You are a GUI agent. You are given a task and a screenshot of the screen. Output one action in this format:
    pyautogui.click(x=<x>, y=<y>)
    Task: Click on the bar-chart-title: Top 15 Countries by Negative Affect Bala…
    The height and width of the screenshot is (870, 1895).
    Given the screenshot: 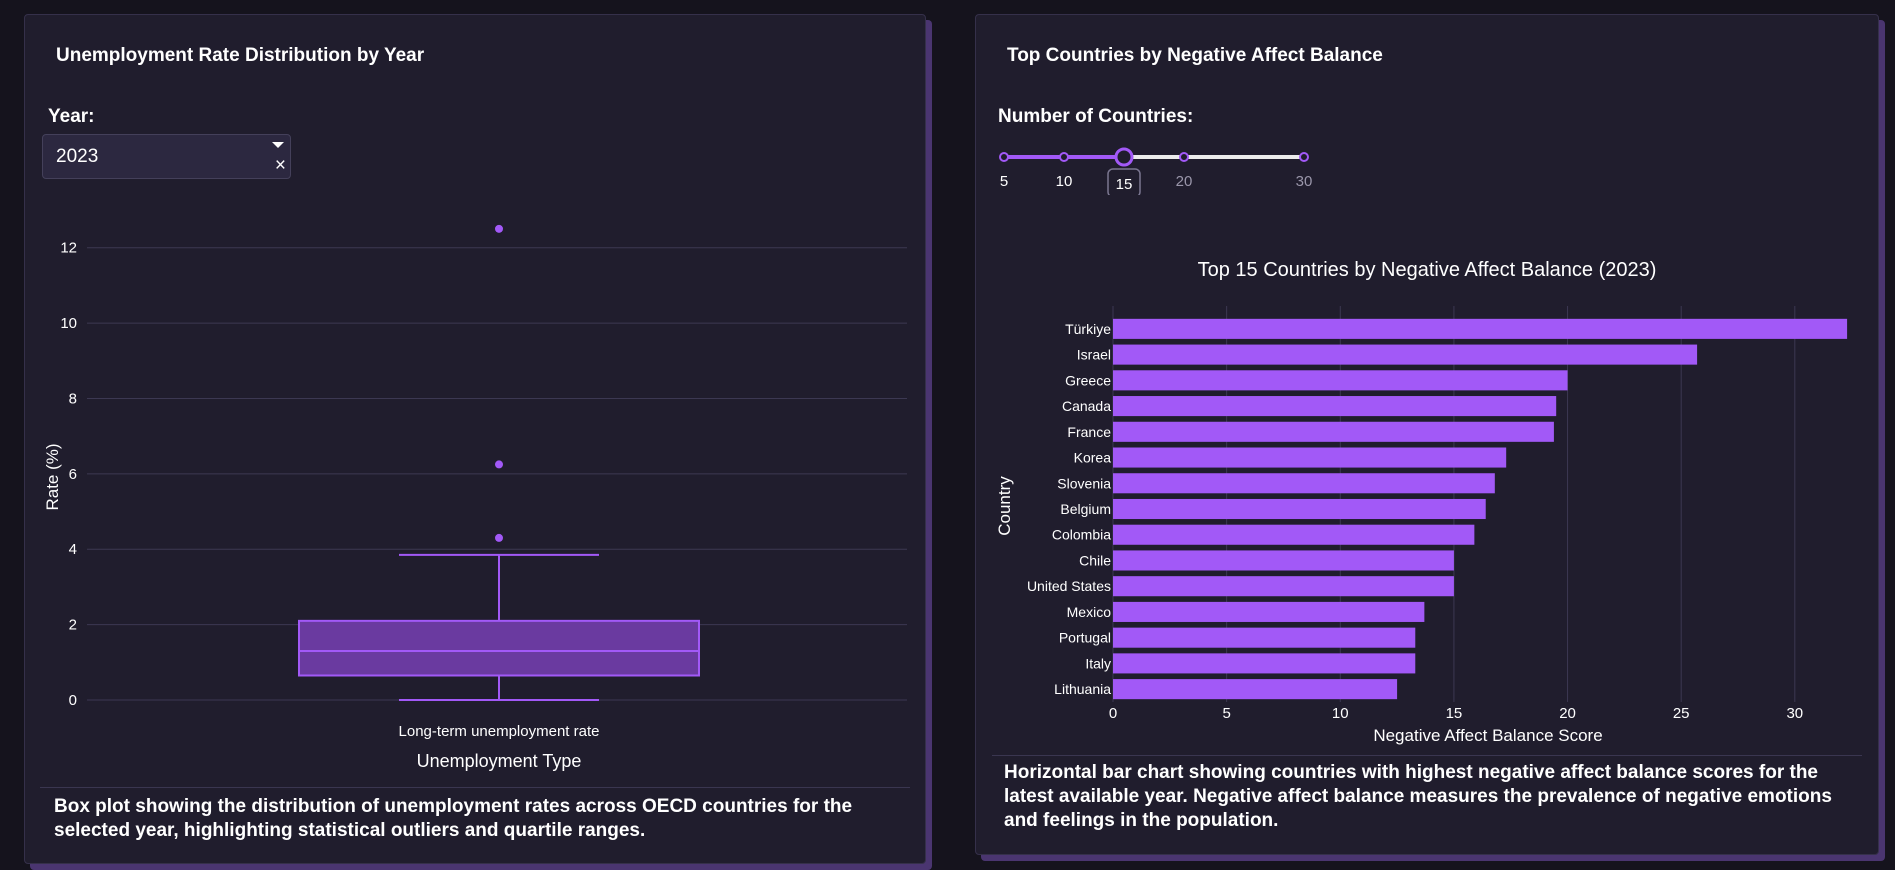 What is the action you would take?
    pyautogui.click(x=1427, y=270)
    